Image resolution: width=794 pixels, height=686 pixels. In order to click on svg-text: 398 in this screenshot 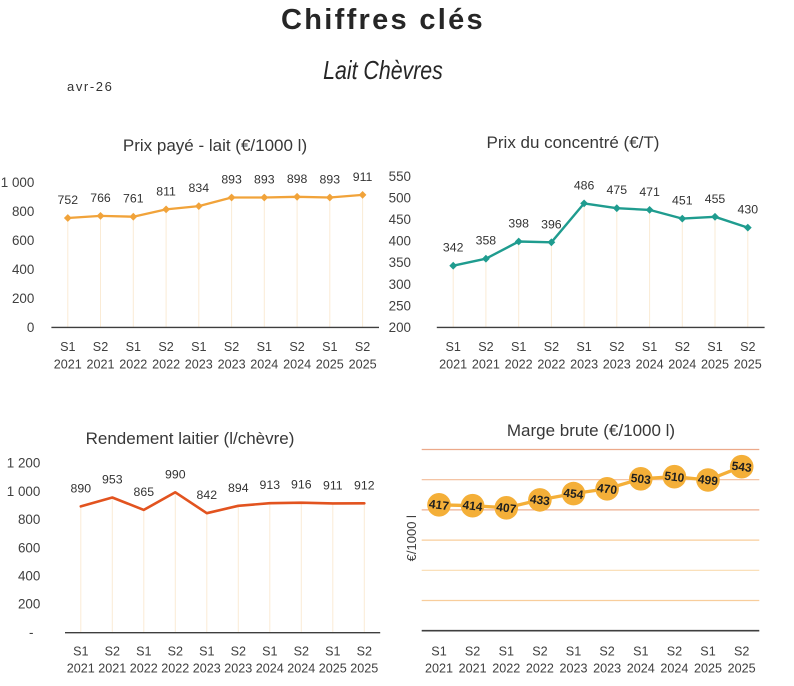, I will do `click(518, 224)`.